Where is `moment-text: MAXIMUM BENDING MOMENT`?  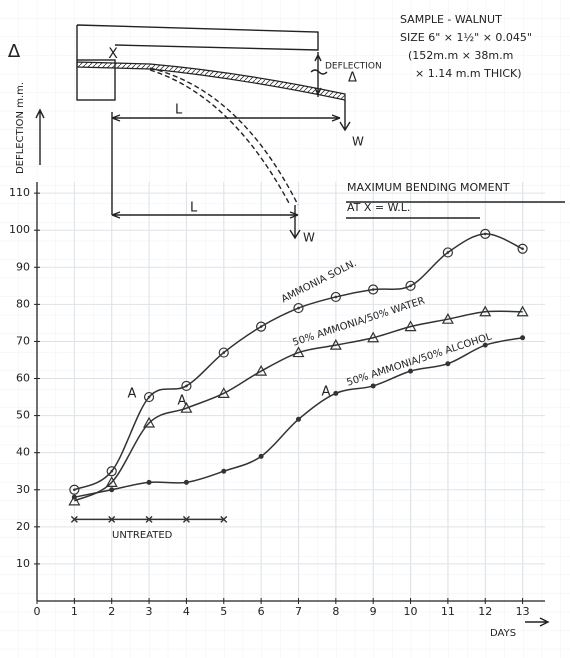
moment-text: MAXIMUM BENDING MOMENT is located at coordinates (428, 187).